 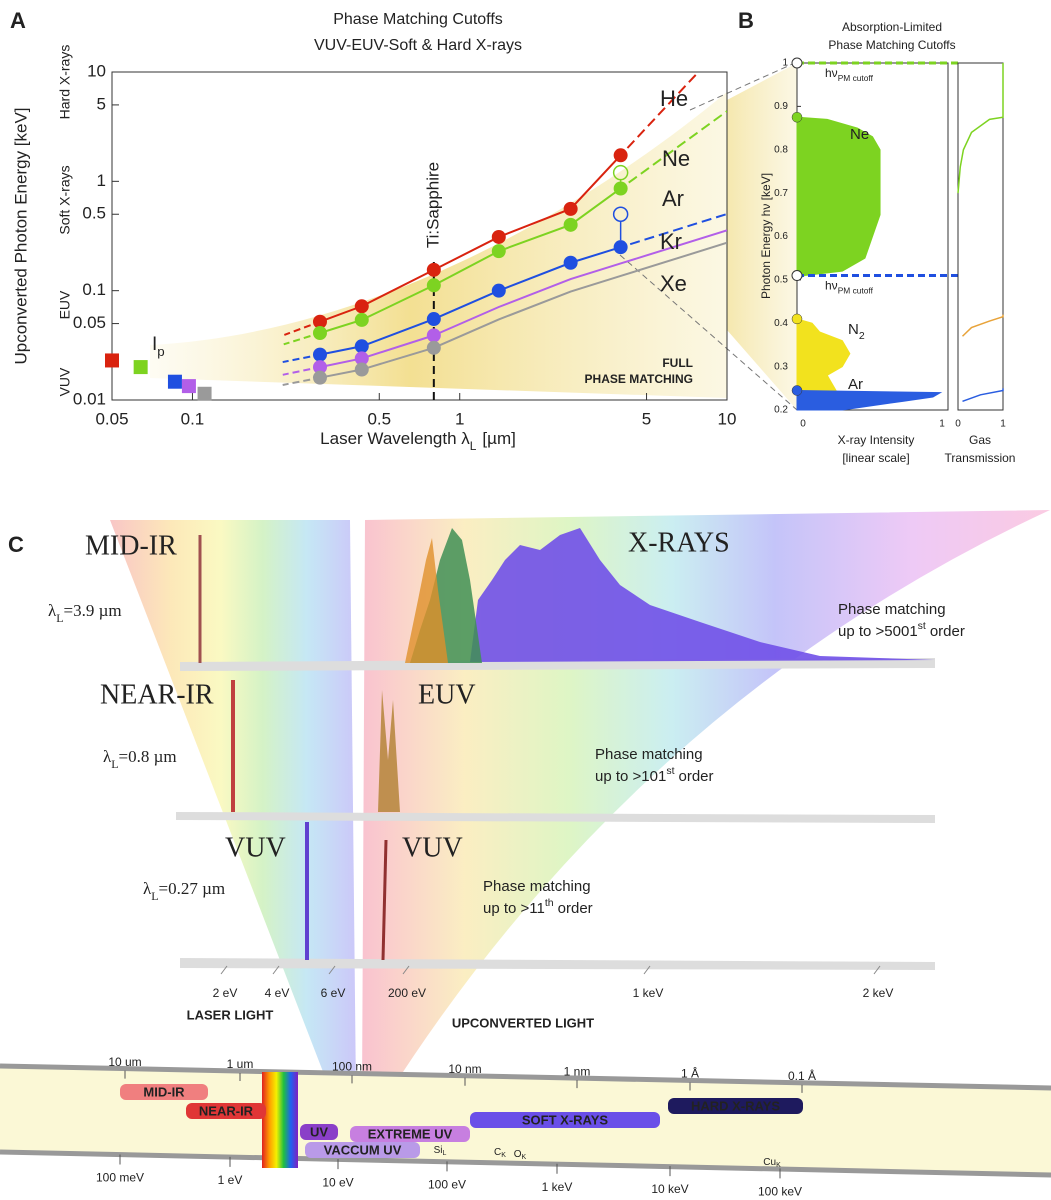 I want to click on cutoff-label: hνPM cutoff, so click(x=849, y=287).